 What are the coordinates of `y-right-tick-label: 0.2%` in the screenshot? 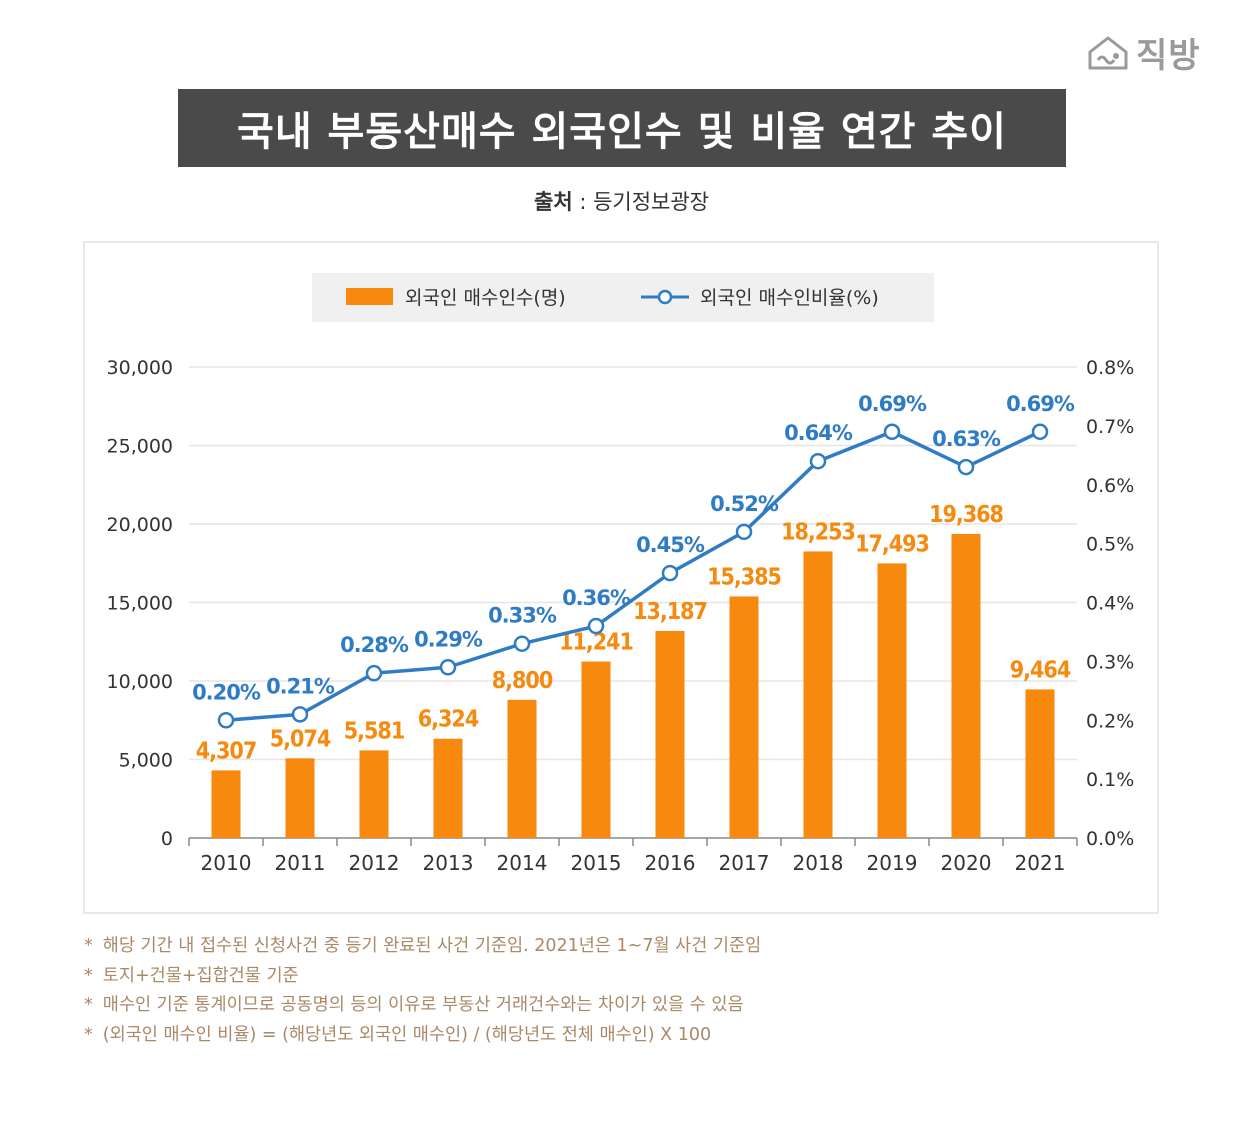 It's located at (1110, 721).